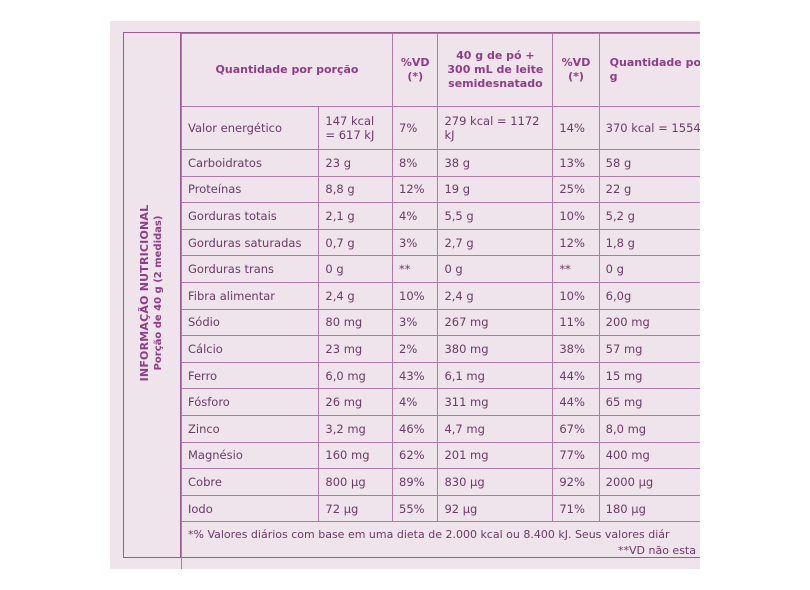 The width and height of the screenshot is (810, 590). I want to click on nutrient-name: Gorduras trans, so click(250, 269).